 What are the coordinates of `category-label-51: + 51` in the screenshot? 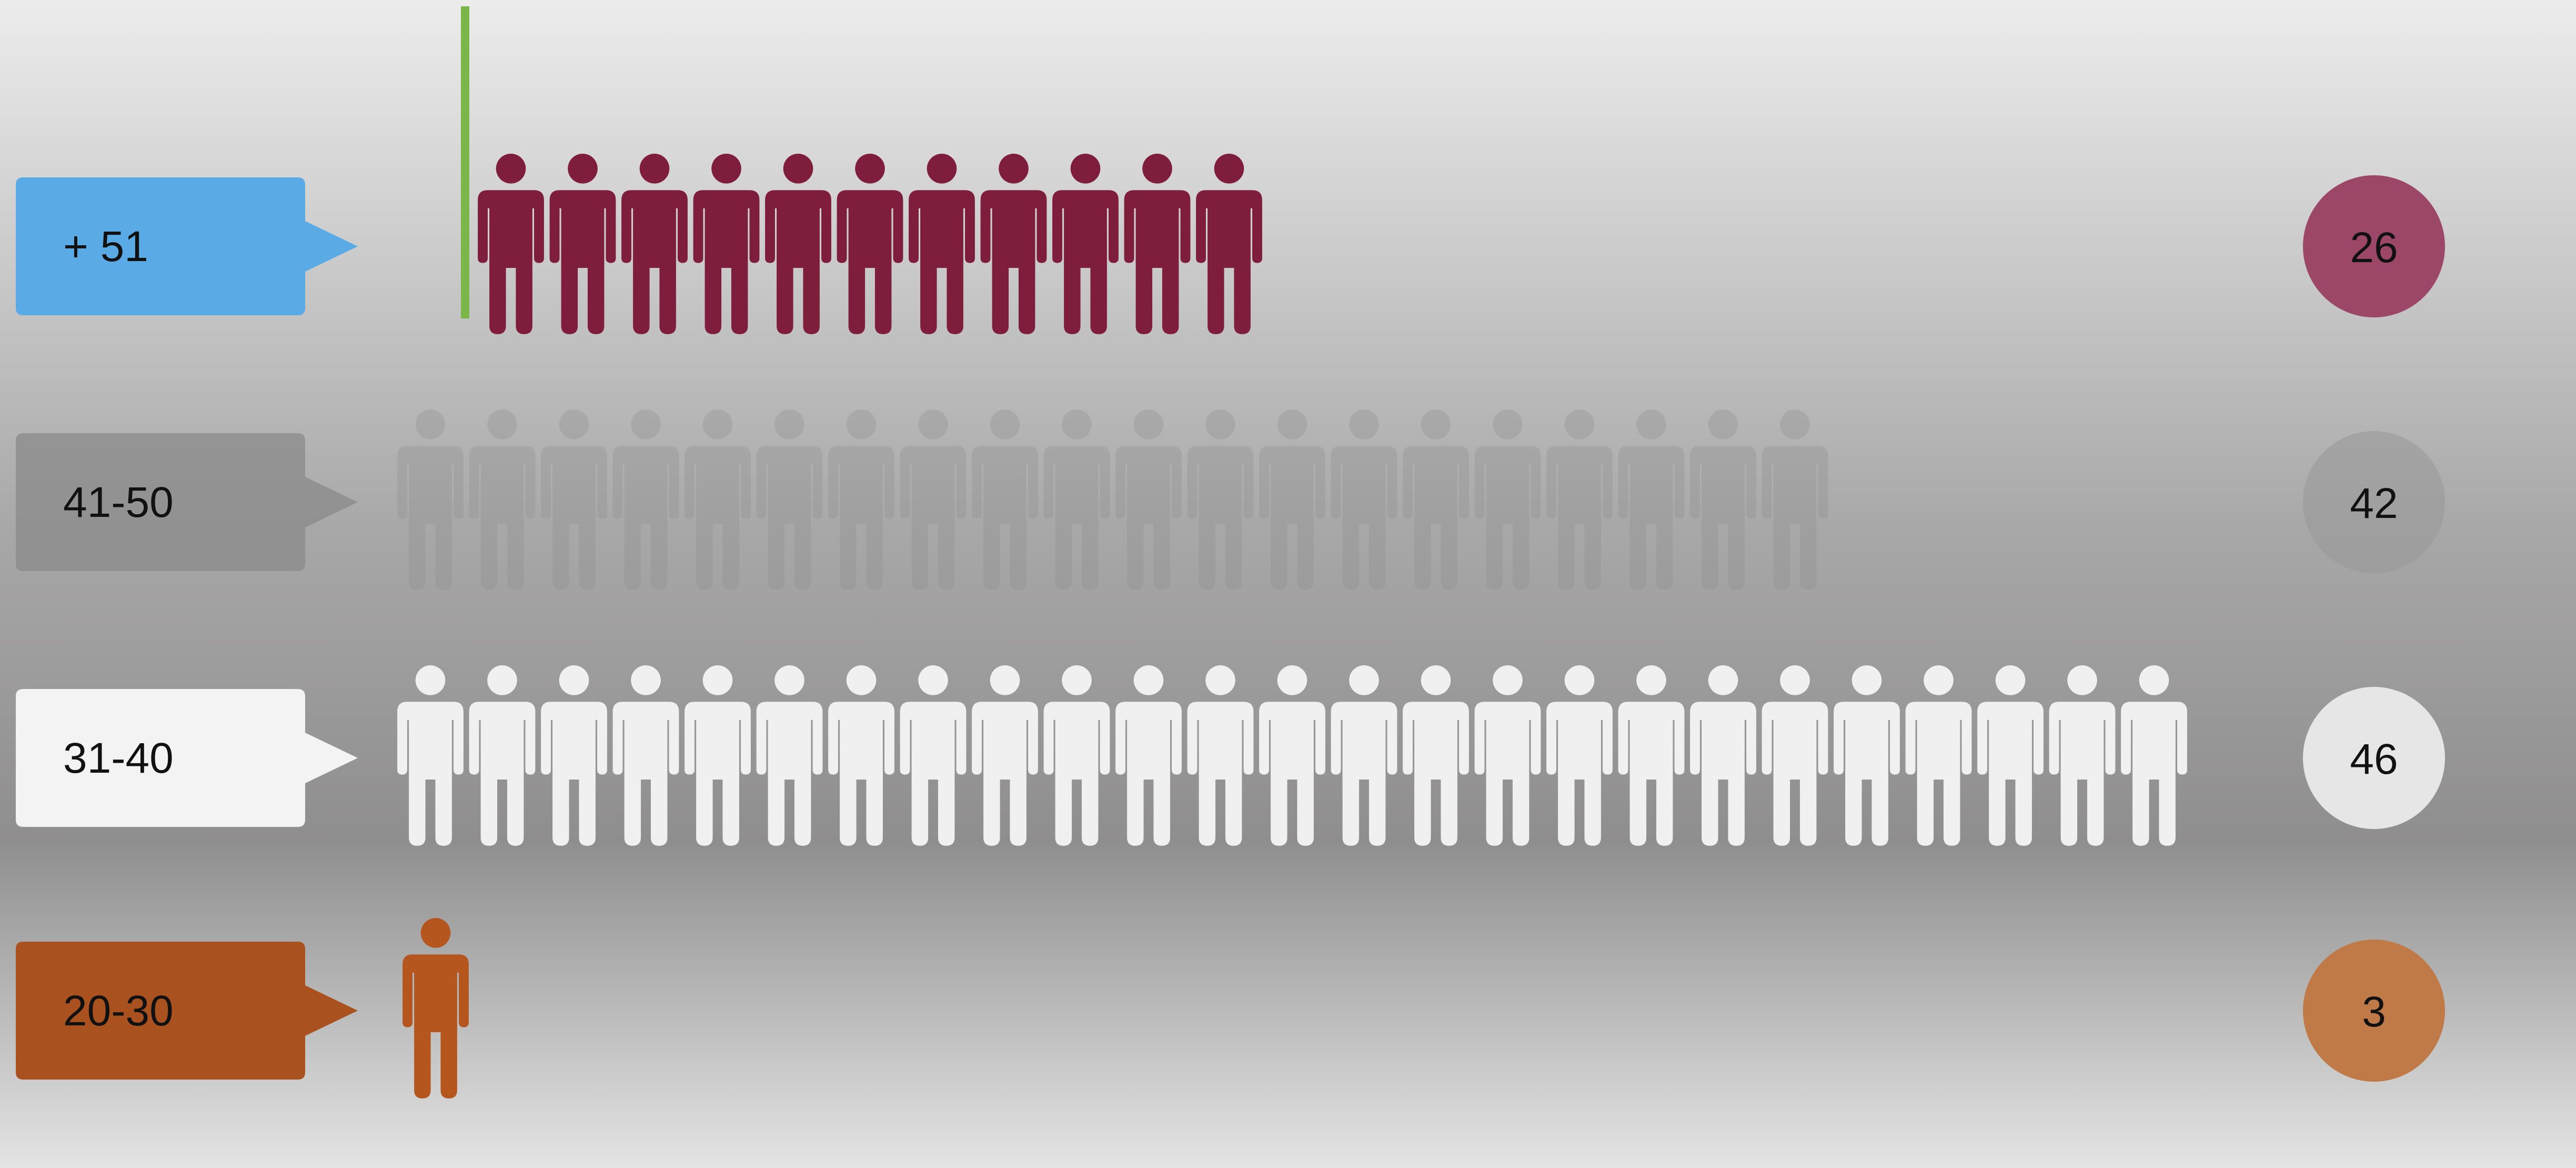 It's located at (106, 247).